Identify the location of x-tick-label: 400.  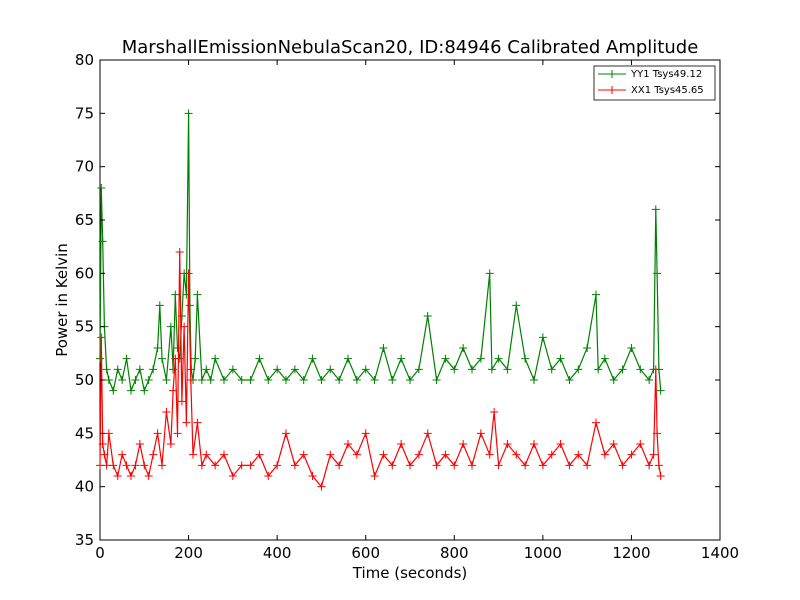
(277, 553).